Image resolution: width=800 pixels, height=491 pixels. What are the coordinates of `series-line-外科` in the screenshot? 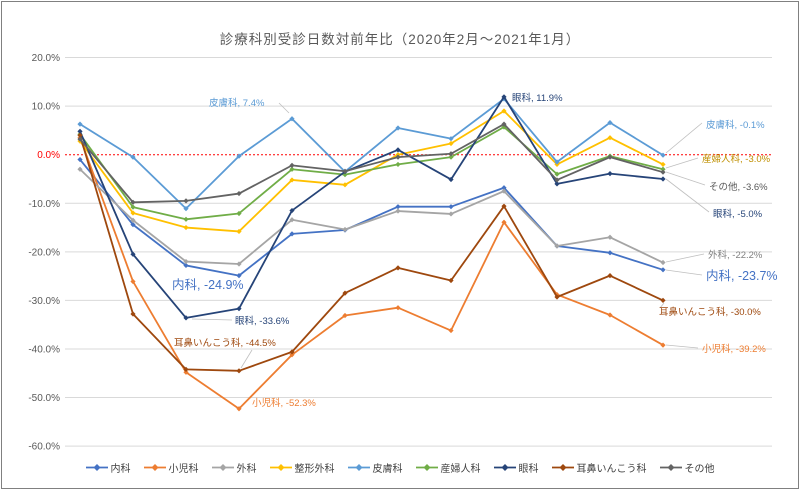 It's located at (371, 216).